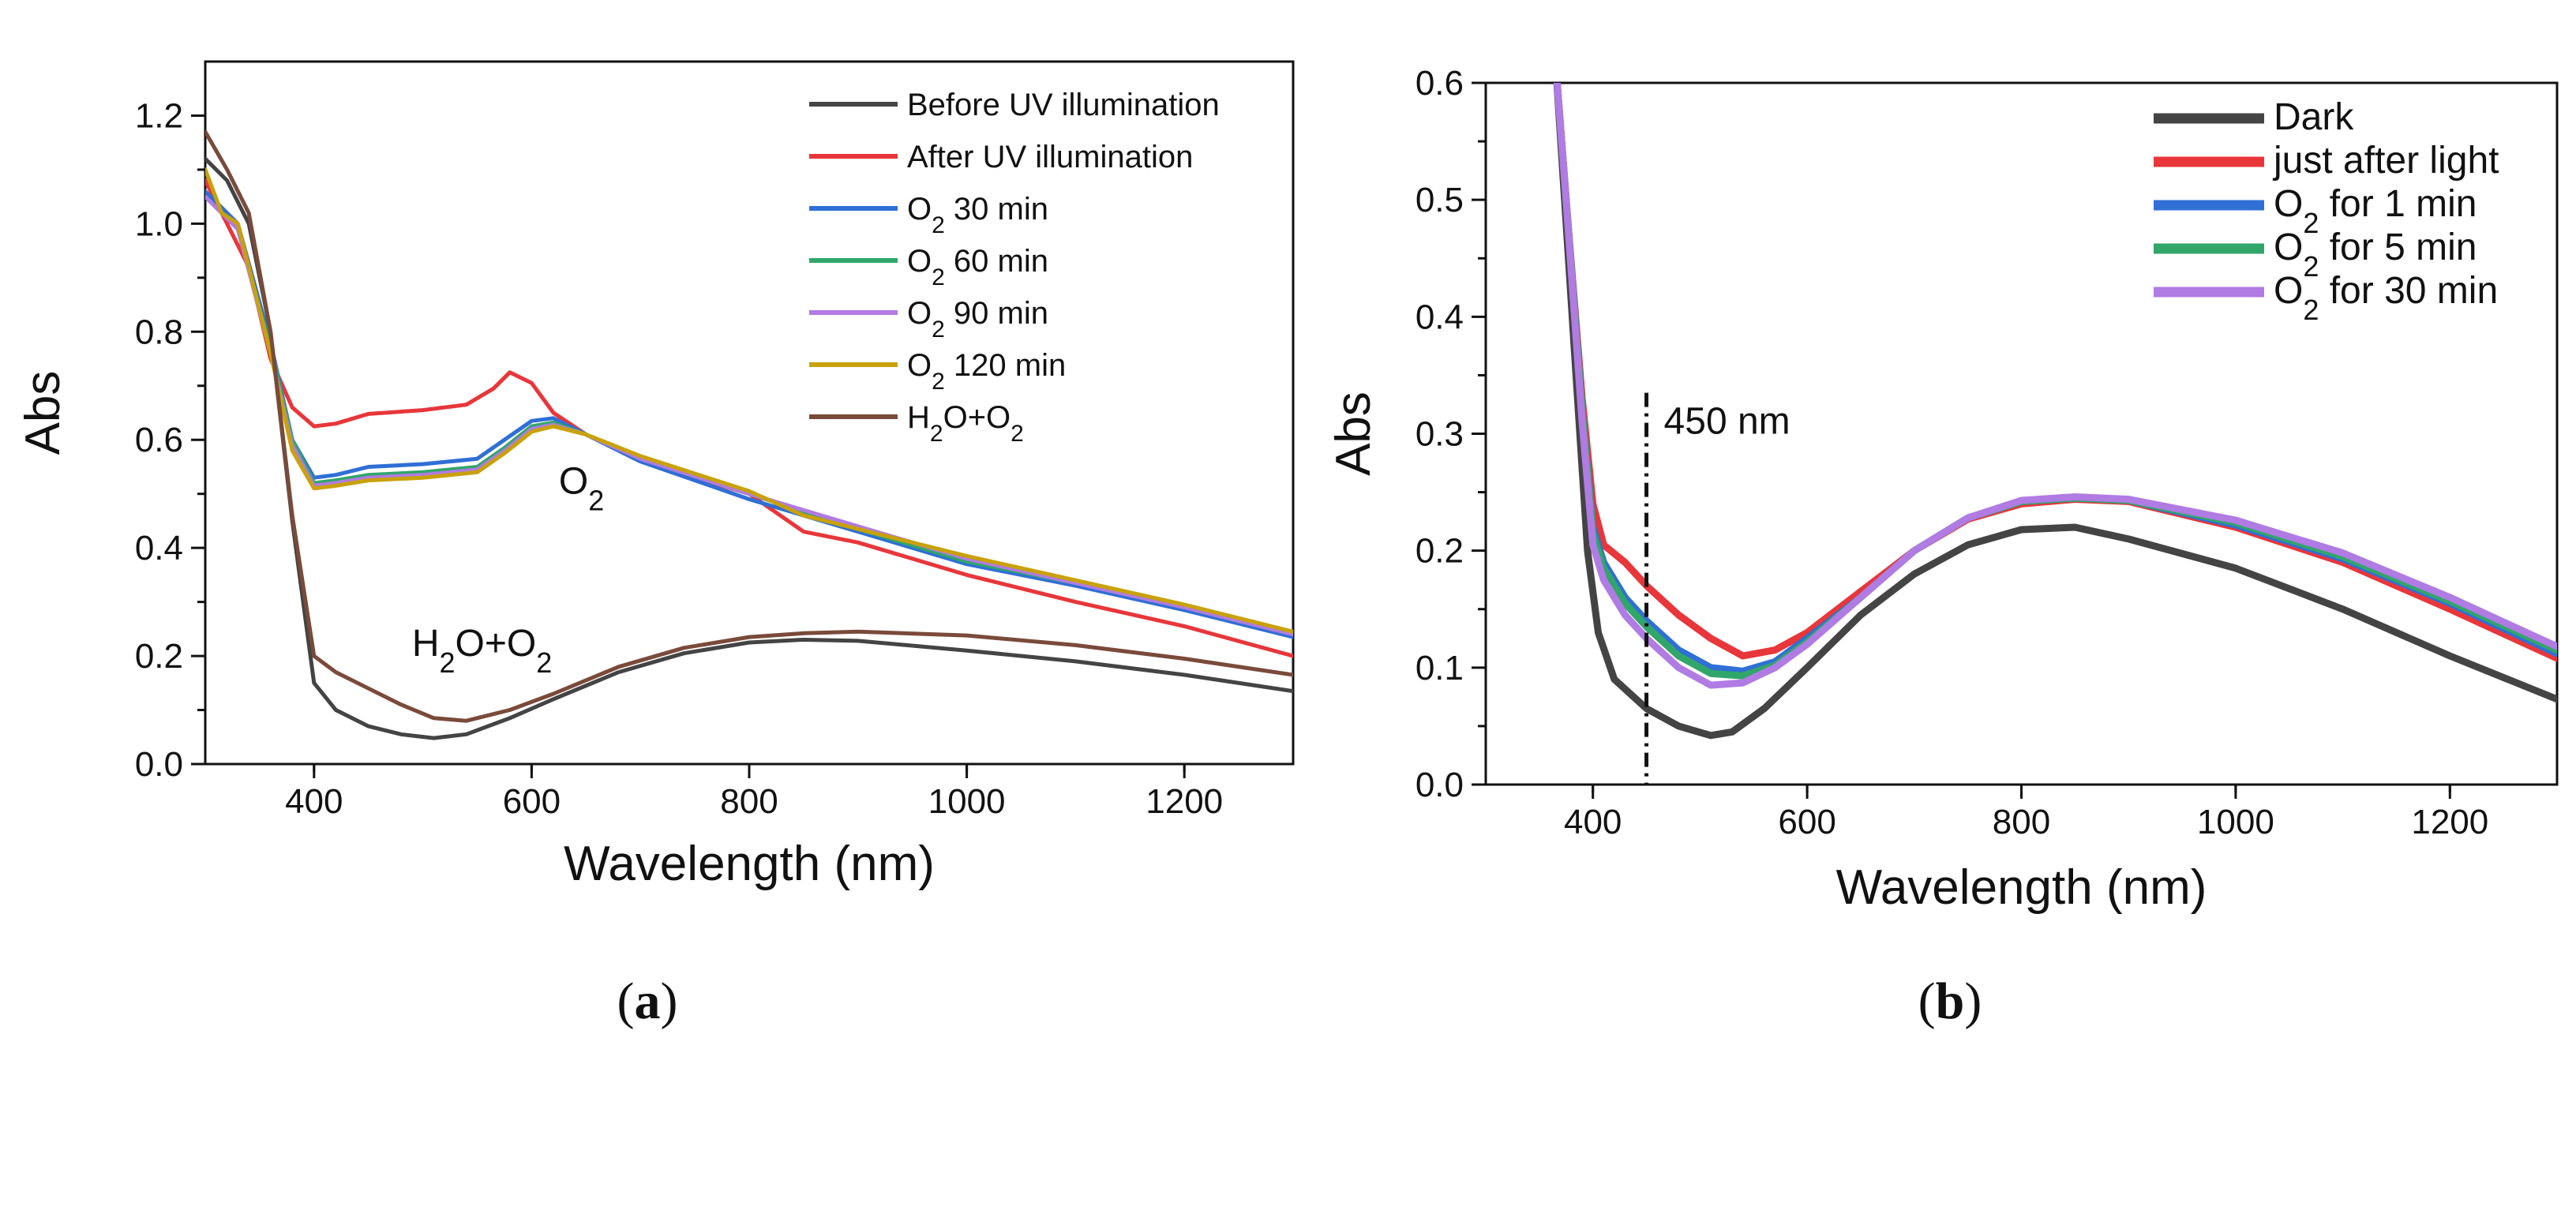 This screenshot has width=2576, height=1210. Describe the element at coordinates (2314, 117) in the screenshot. I see `legend-label: Dark` at that location.